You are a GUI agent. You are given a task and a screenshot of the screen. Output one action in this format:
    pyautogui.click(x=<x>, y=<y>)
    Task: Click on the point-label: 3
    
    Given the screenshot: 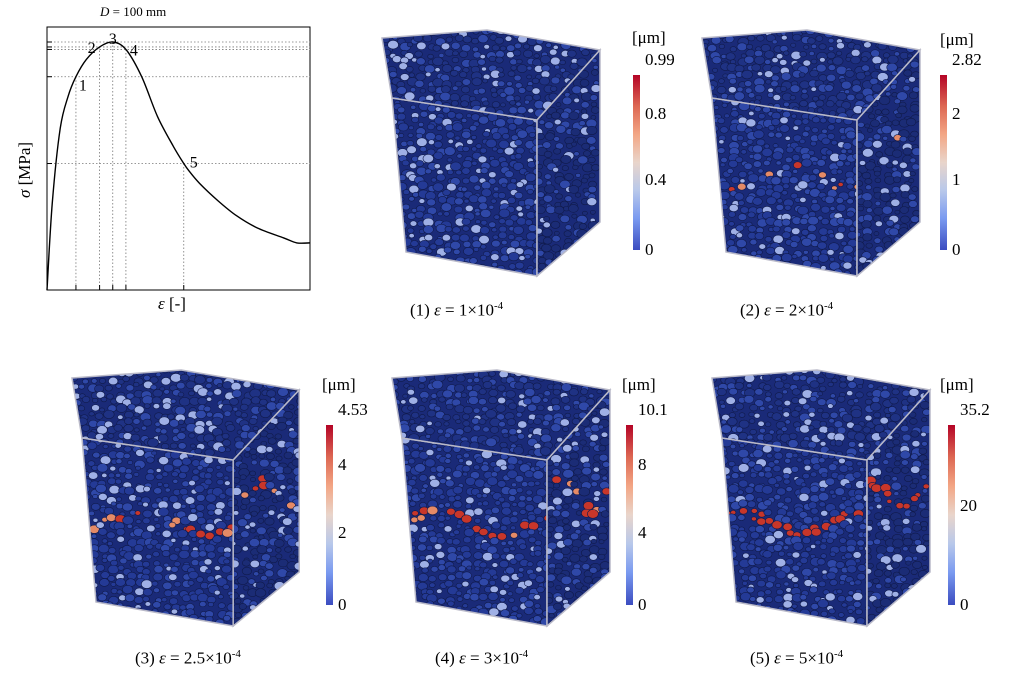 What is the action you would take?
    pyautogui.click(x=113, y=39)
    